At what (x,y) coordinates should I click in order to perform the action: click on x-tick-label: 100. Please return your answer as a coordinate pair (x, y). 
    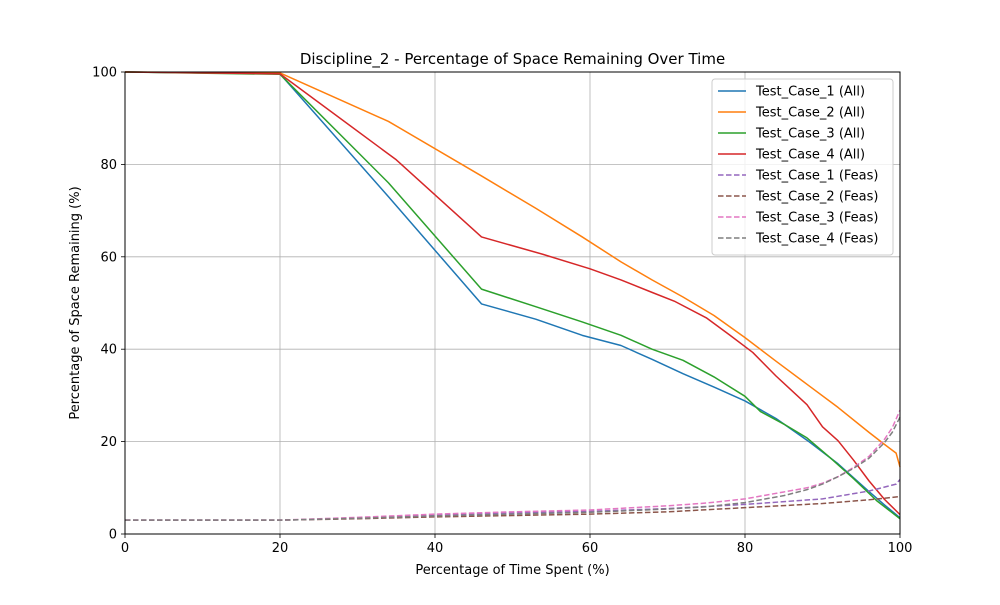
    Looking at the image, I should click on (900, 548).